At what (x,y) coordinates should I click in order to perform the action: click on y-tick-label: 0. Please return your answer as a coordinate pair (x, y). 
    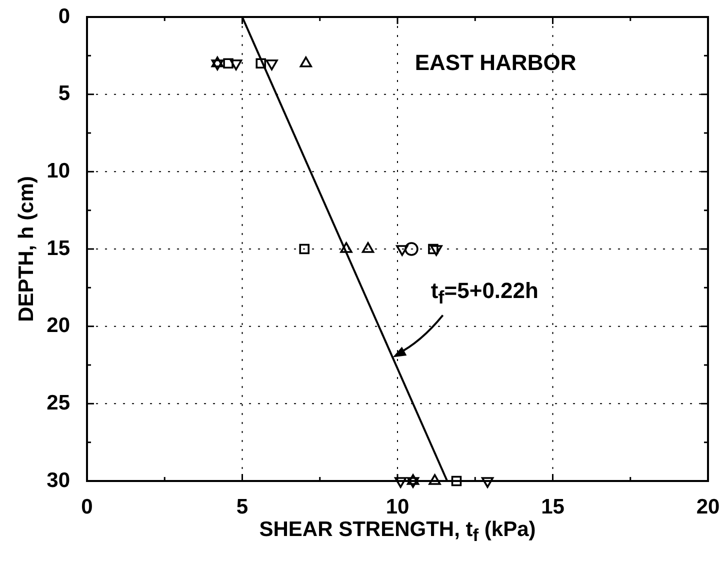
    Looking at the image, I should click on (64, 16).